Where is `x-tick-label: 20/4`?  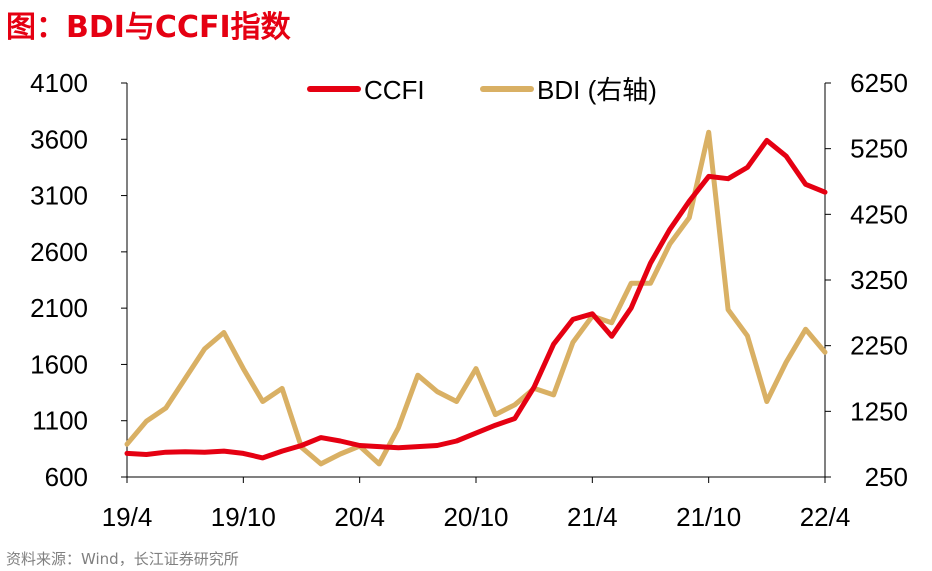
x-tick-label: 20/4 is located at coordinates (359, 517).